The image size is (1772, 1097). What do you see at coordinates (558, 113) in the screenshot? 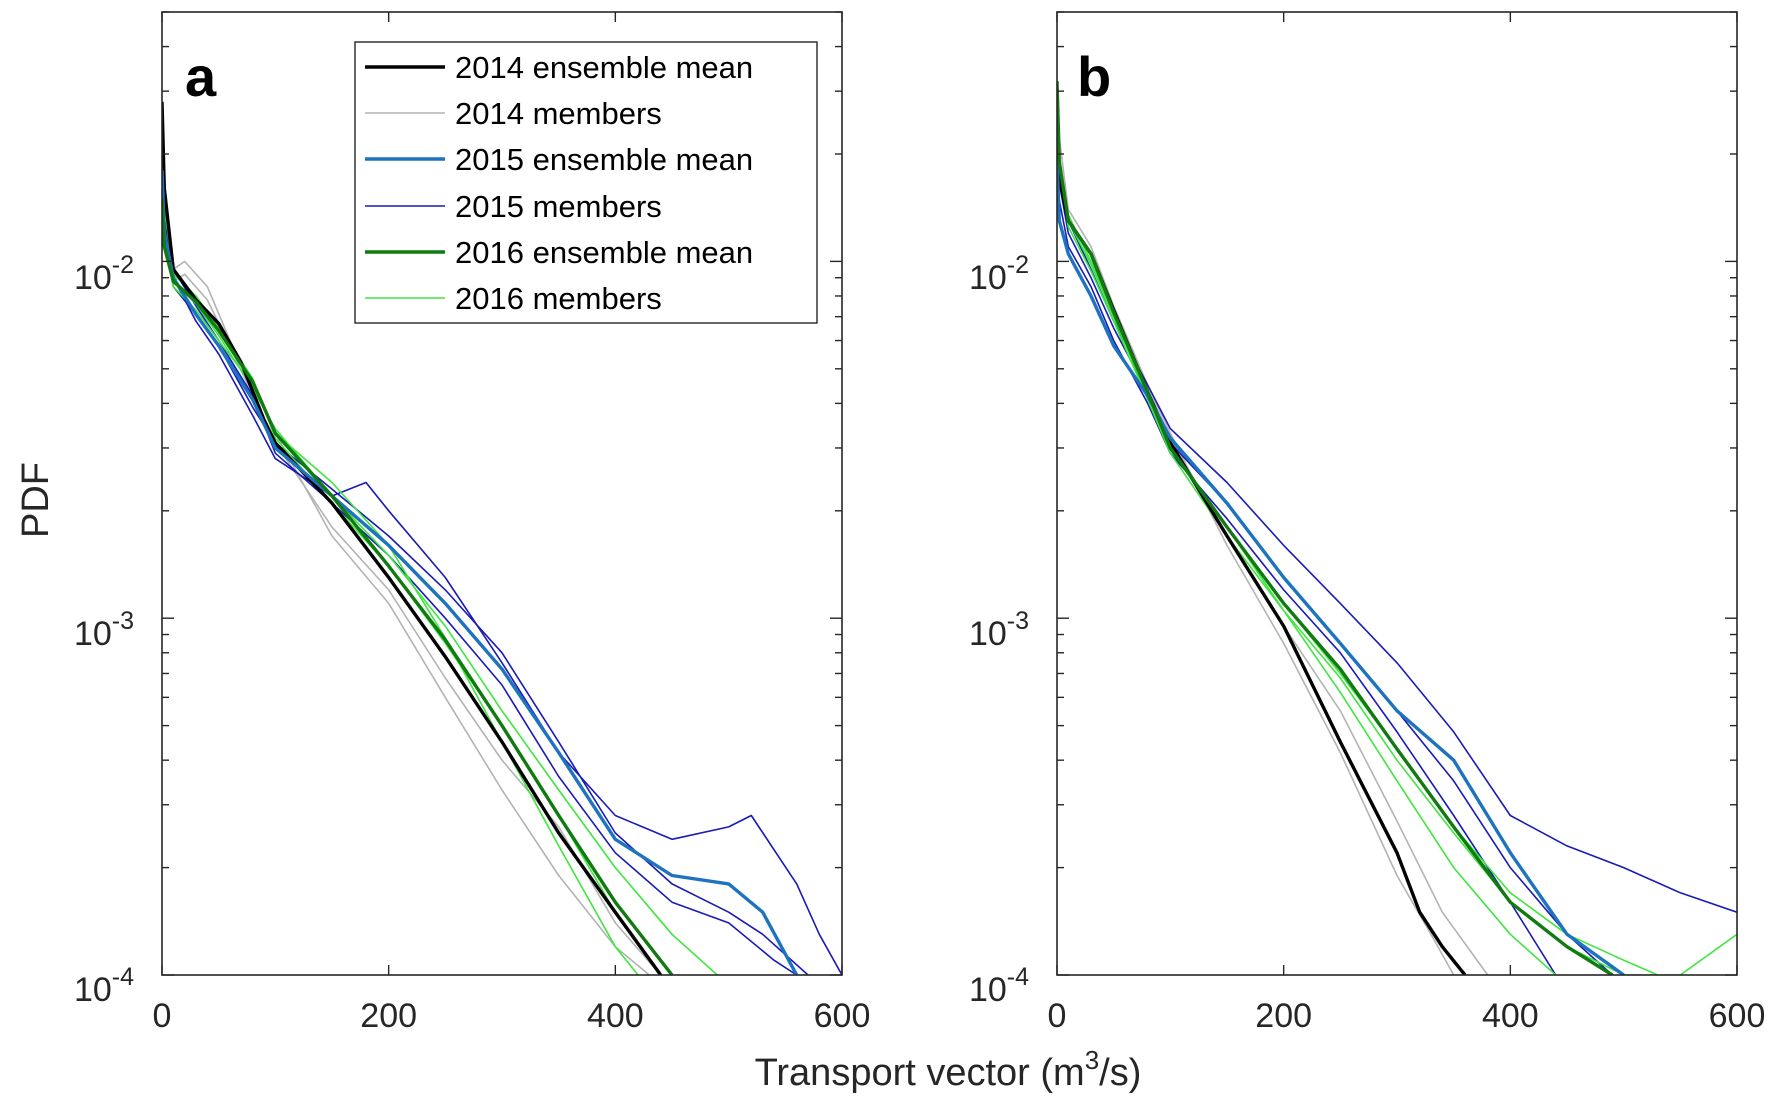
I see `legend-label-2014-members: 2014 members` at bounding box center [558, 113].